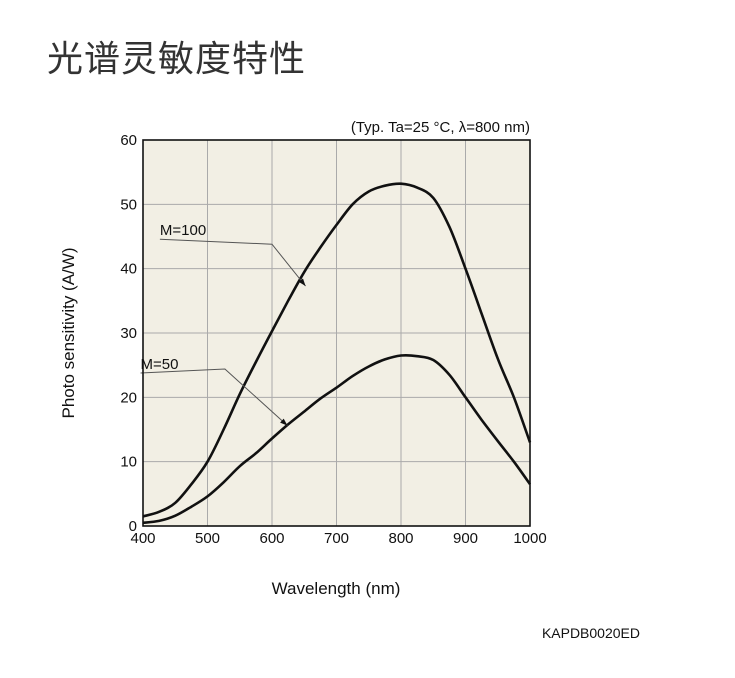 This screenshot has height=678, width=735. Describe the element at coordinates (142, 538) in the screenshot. I see `x-tick-label: 400` at that location.